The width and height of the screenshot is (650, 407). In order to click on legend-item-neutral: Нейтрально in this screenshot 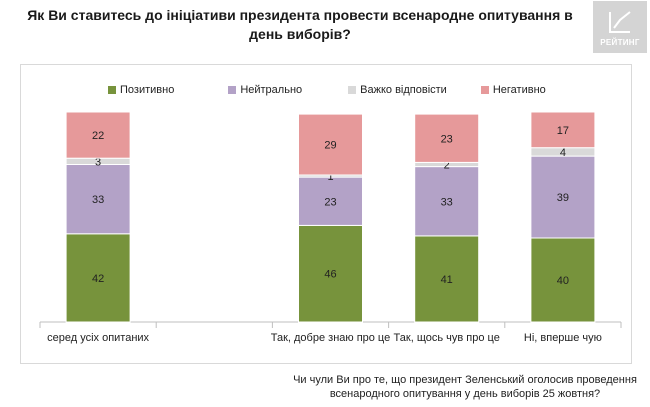, I will do `click(265, 90)`.